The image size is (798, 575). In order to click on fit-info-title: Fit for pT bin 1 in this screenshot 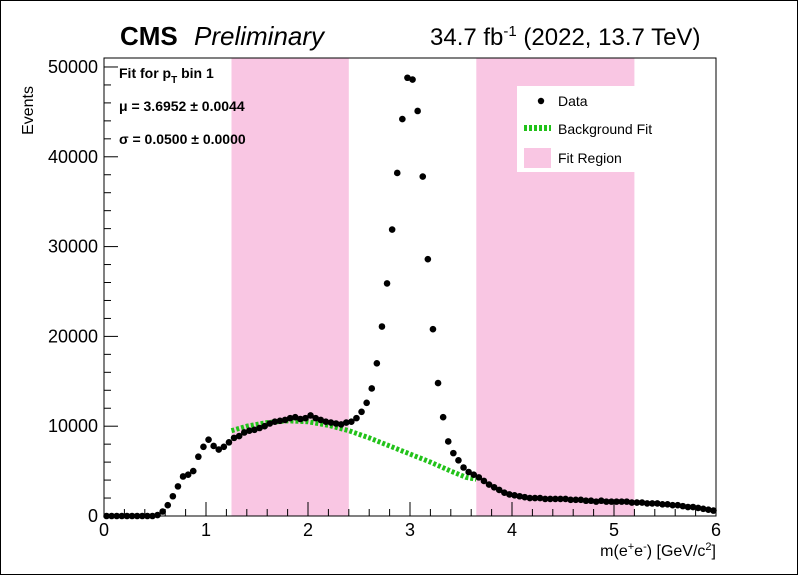, I will do `click(166, 75)`.